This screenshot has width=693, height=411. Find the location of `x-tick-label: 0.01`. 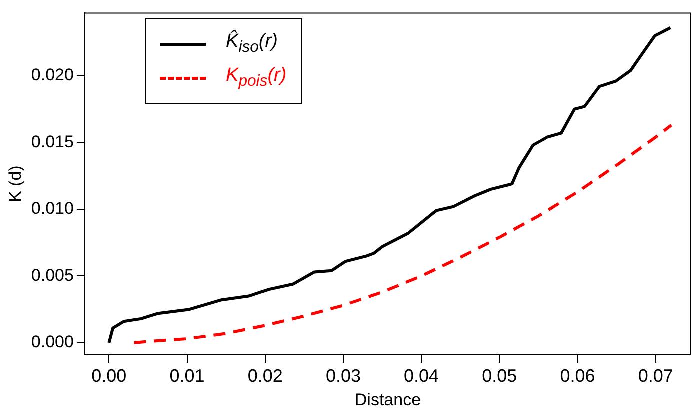

x-tick-label: 0.01 is located at coordinates (187, 376).